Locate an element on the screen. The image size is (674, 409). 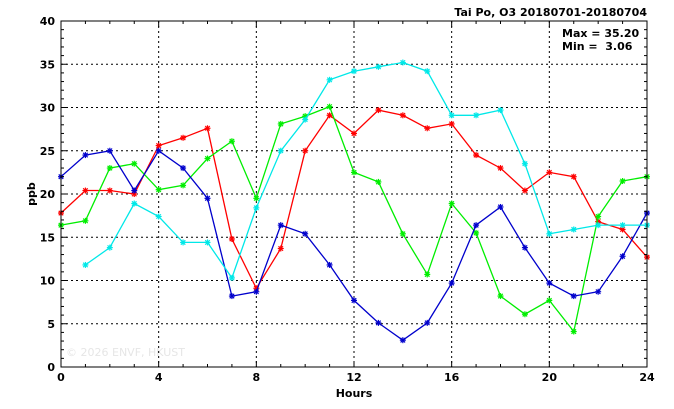
y-axis-label: ppb is located at coordinates (31, 194).